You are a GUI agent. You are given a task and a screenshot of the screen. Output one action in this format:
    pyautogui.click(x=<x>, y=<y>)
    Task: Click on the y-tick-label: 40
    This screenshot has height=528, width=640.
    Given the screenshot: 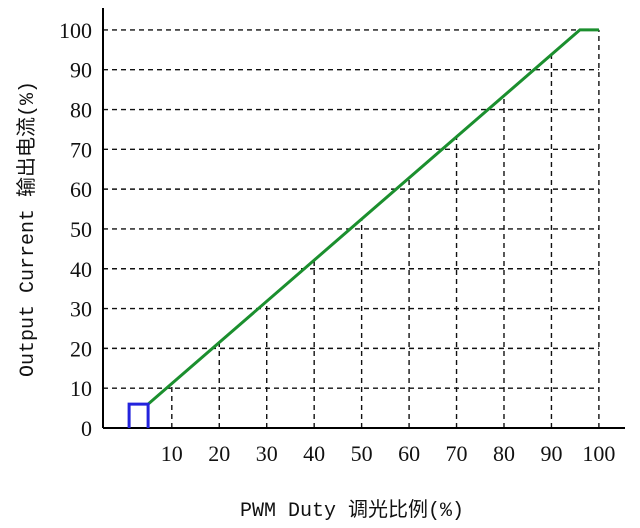 What is the action you would take?
    pyautogui.click(x=81, y=269)
    